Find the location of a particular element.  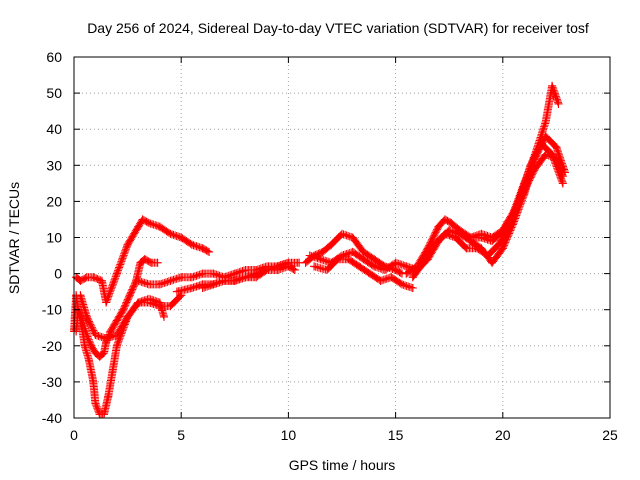

x-axis-label: GPS time / hours is located at coordinates (342, 465).